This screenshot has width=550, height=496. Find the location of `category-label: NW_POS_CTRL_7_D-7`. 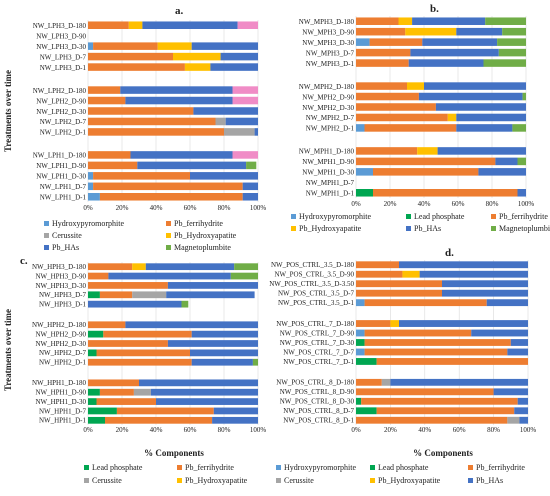

category-label: NW_POS_CTRL_7_D-7 is located at coordinates (318, 352).